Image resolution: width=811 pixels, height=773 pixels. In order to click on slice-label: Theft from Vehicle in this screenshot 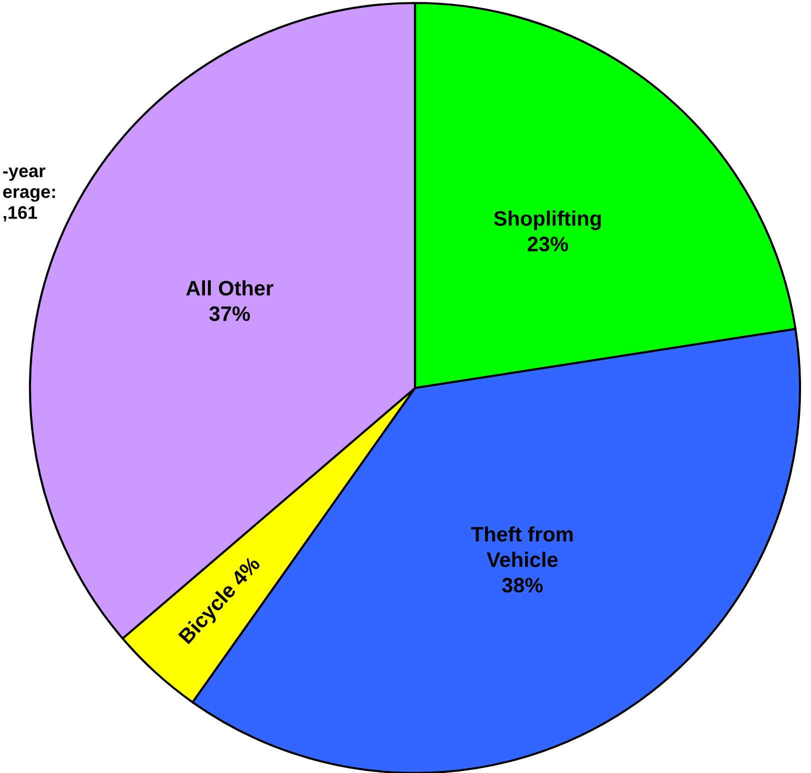, I will do `click(522, 547)`.